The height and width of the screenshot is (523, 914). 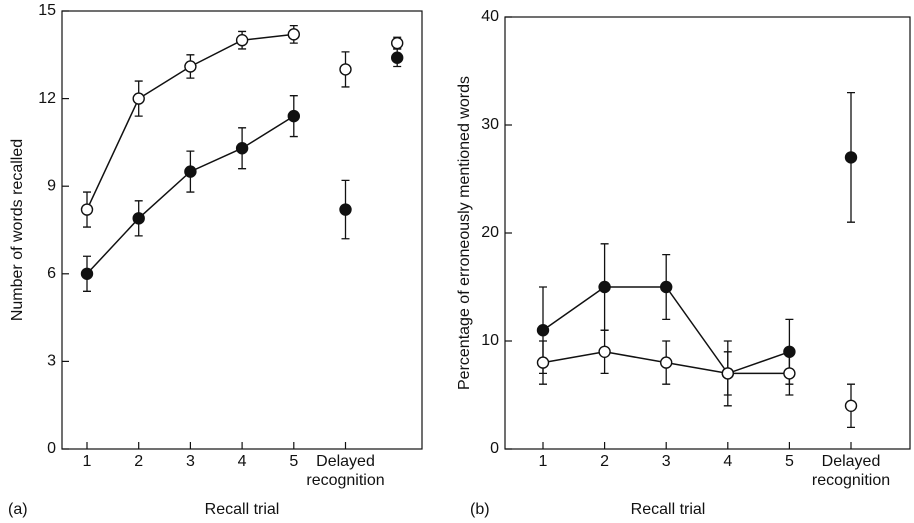 I want to click on panel-label: (b), so click(x=480, y=509).